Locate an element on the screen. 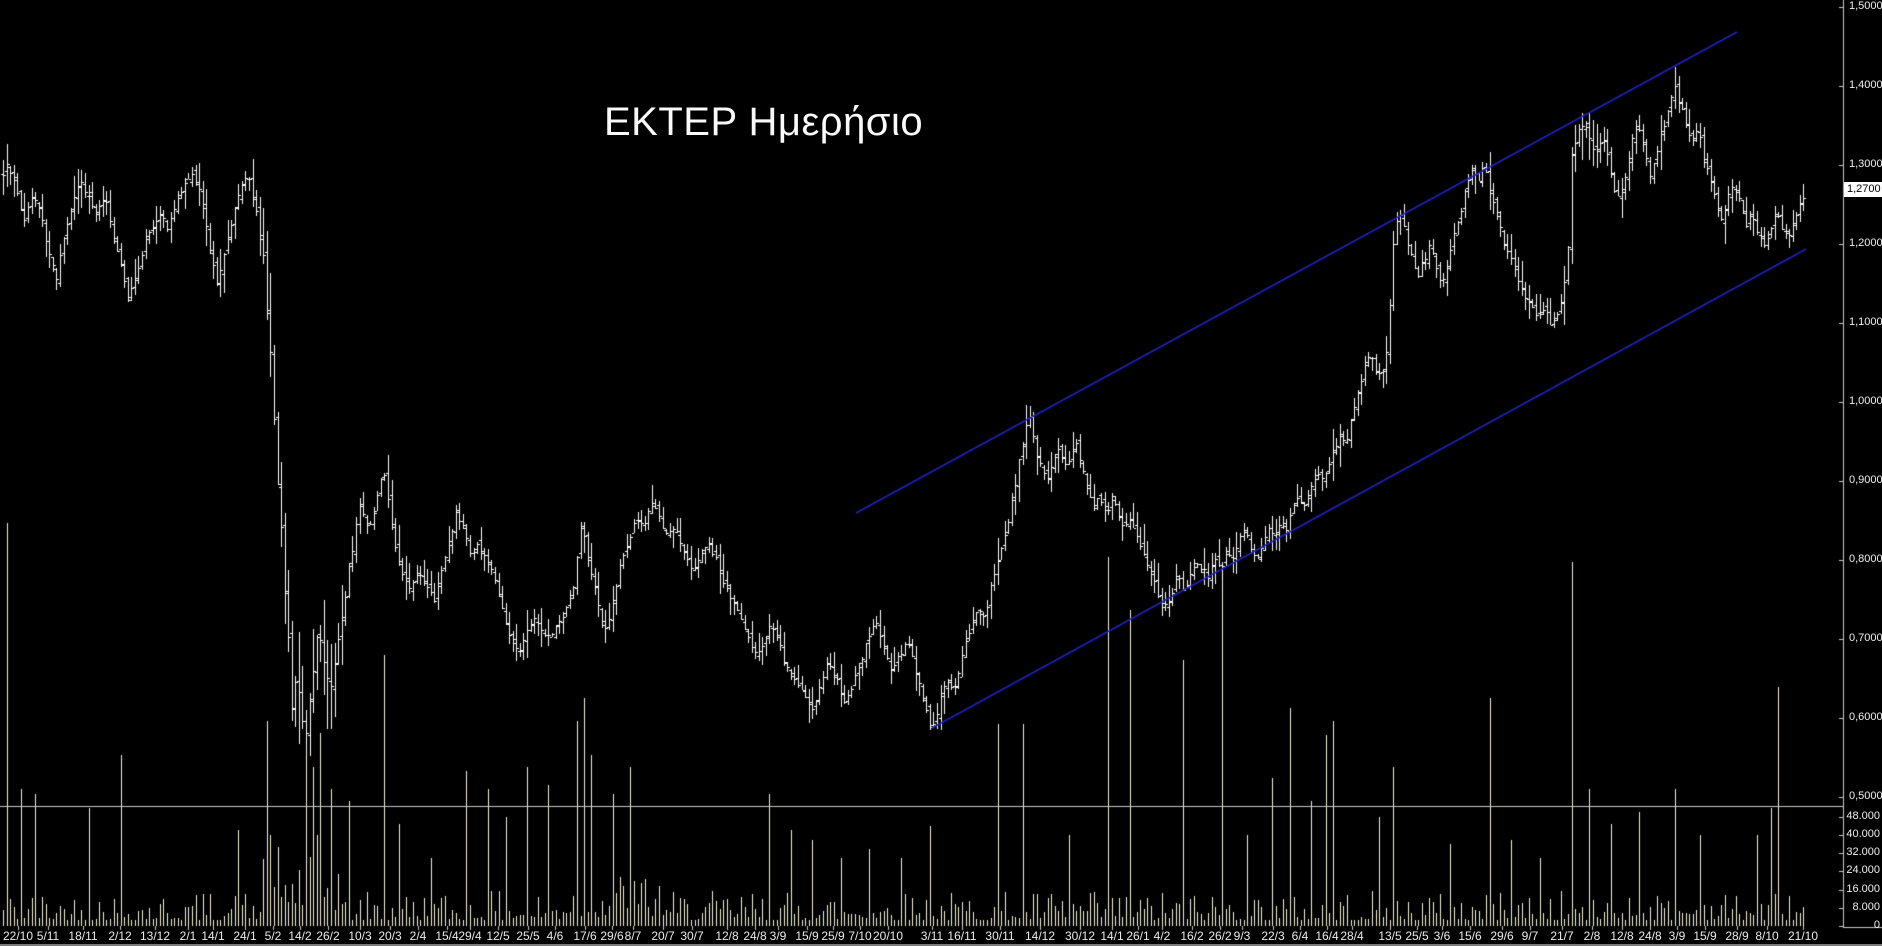 Image resolution: width=1882 pixels, height=946 pixels. date-label: 16/11 is located at coordinates (962, 936).